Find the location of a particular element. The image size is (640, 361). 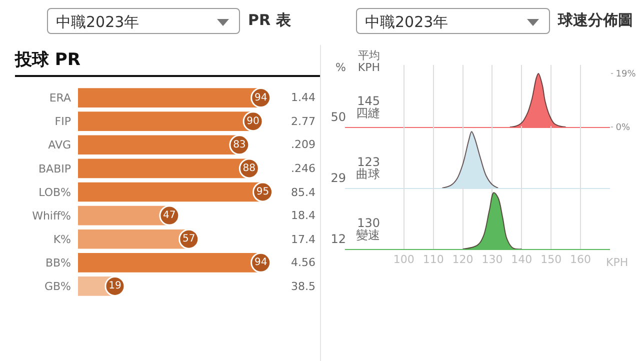

text: 4.56 is located at coordinates (303, 262).